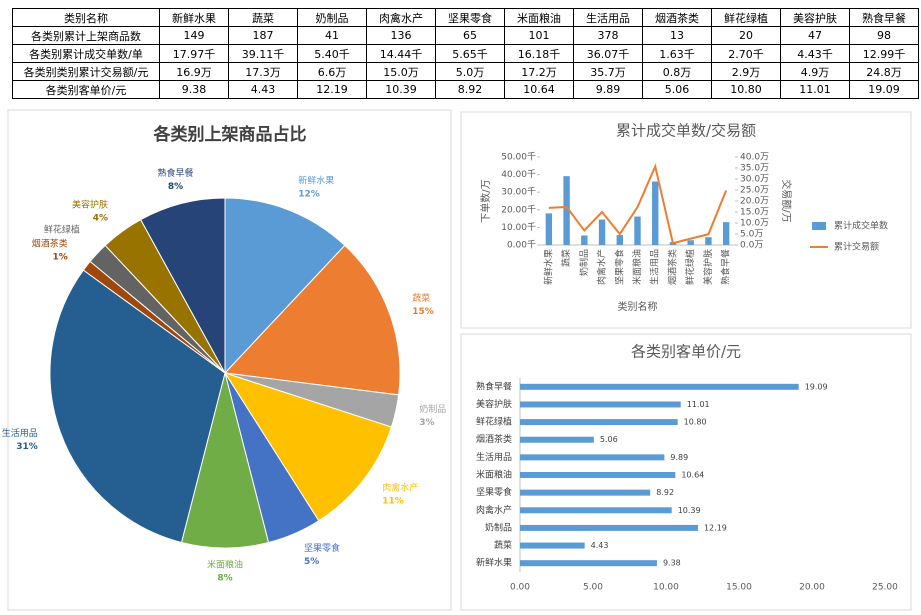  Describe the element at coordinates (263, 71) in the screenshot. I see `table-cell: 17.3万` at that location.